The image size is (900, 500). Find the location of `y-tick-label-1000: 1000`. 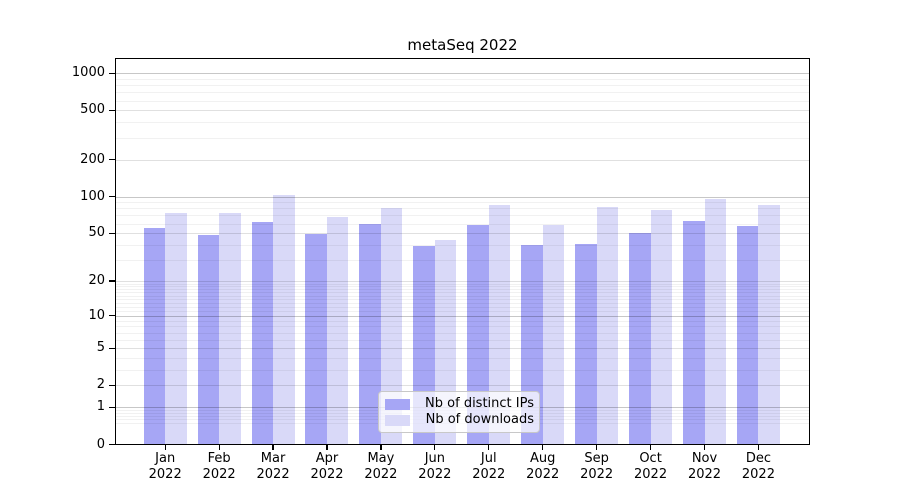

y-tick-label-1000: 1000 is located at coordinates (88, 73).